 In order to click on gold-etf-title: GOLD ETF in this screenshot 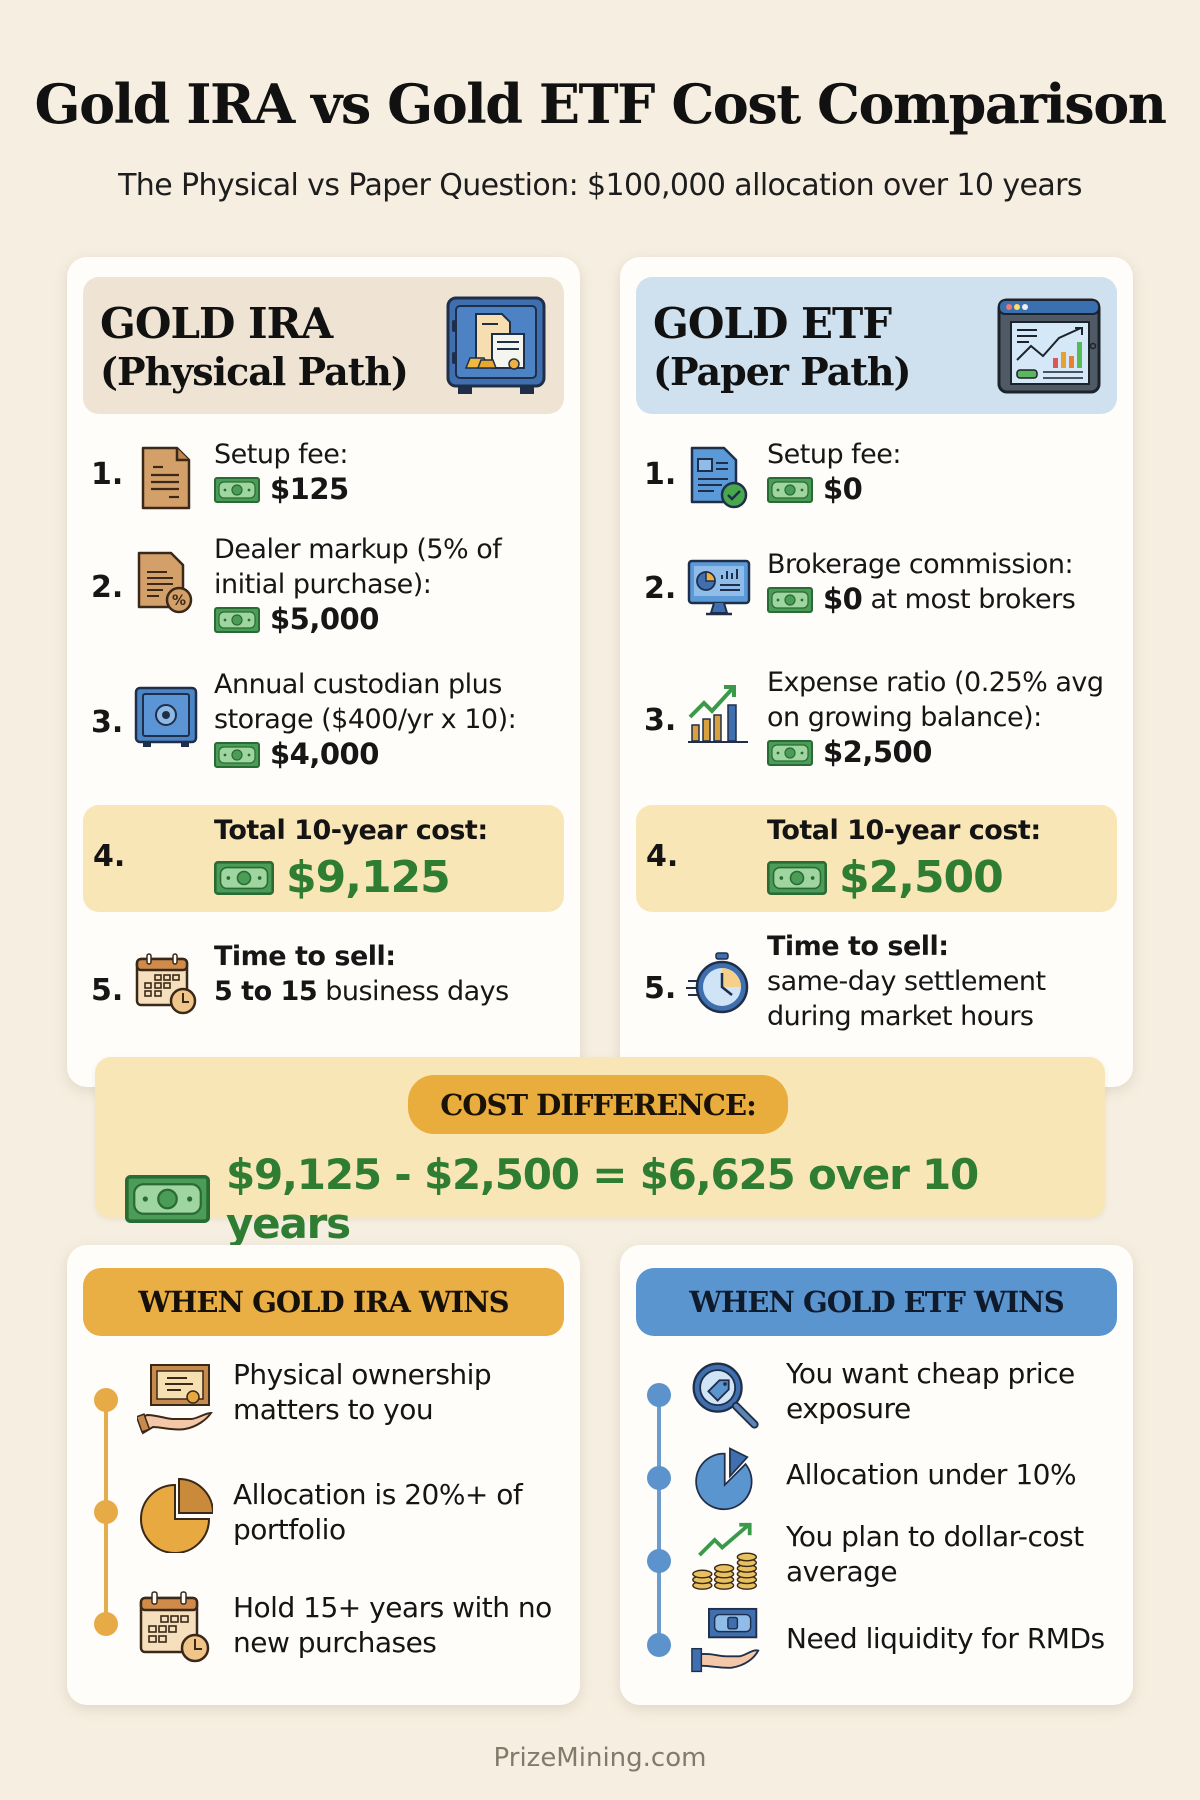, I will do `click(772, 323)`.